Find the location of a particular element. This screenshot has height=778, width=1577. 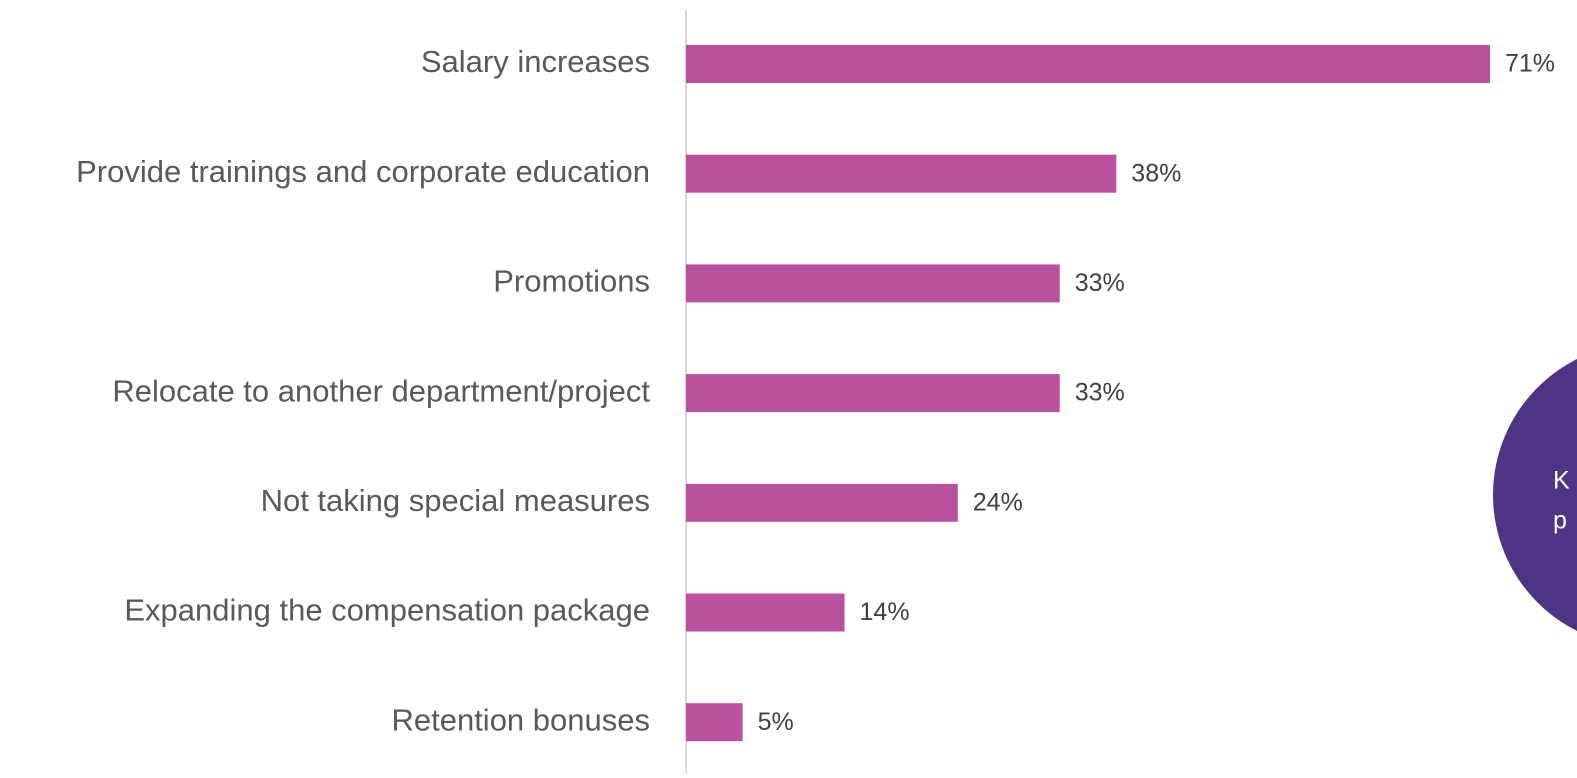

category-label: Expanding the compensation package is located at coordinates (387, 610).